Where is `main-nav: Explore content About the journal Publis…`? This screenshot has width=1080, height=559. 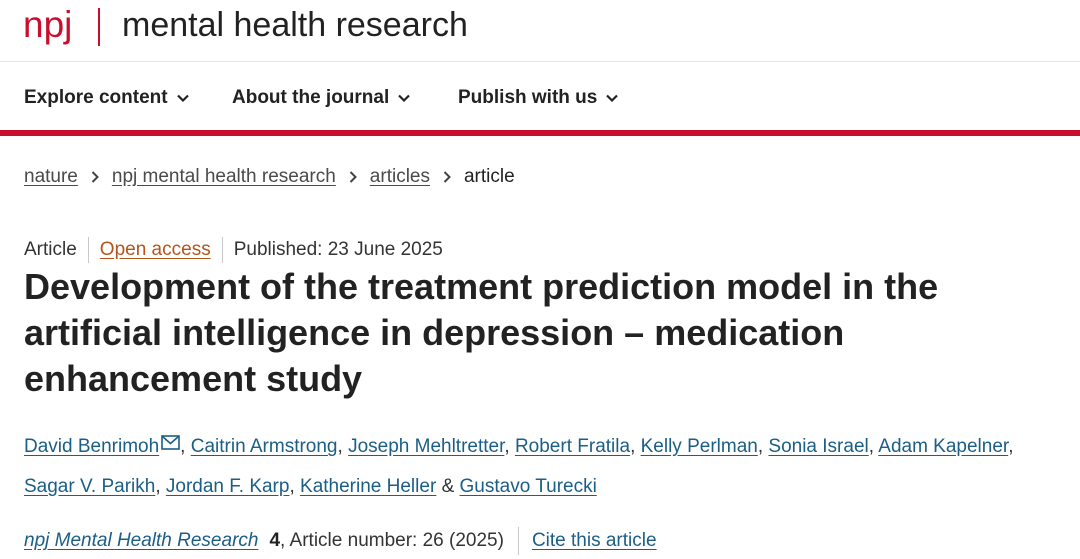 main-nav: Explore content About the journal Publis… is located at coordinates (540, 96).